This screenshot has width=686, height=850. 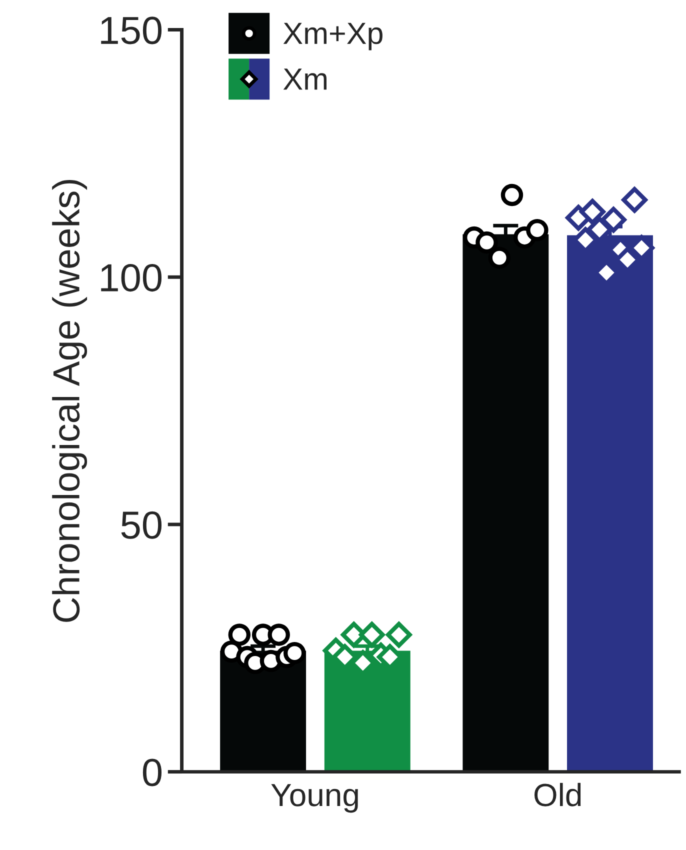 I want to click on x-tick-label: Young, so click(x=314, y=798).